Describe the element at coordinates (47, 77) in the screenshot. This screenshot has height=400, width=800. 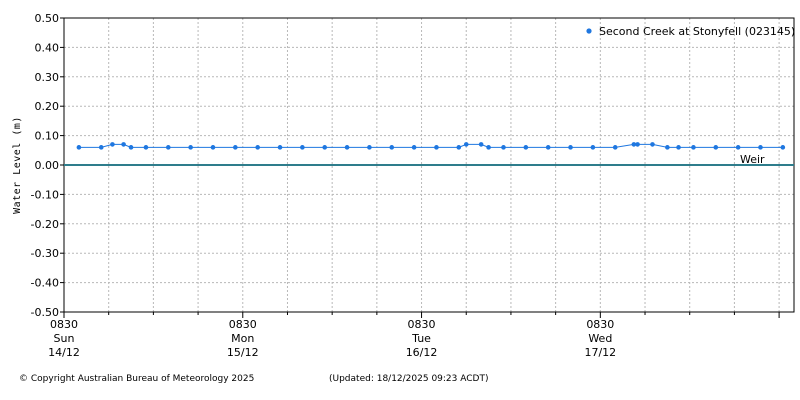
I see `y-tick-label: 0.30` at that location.